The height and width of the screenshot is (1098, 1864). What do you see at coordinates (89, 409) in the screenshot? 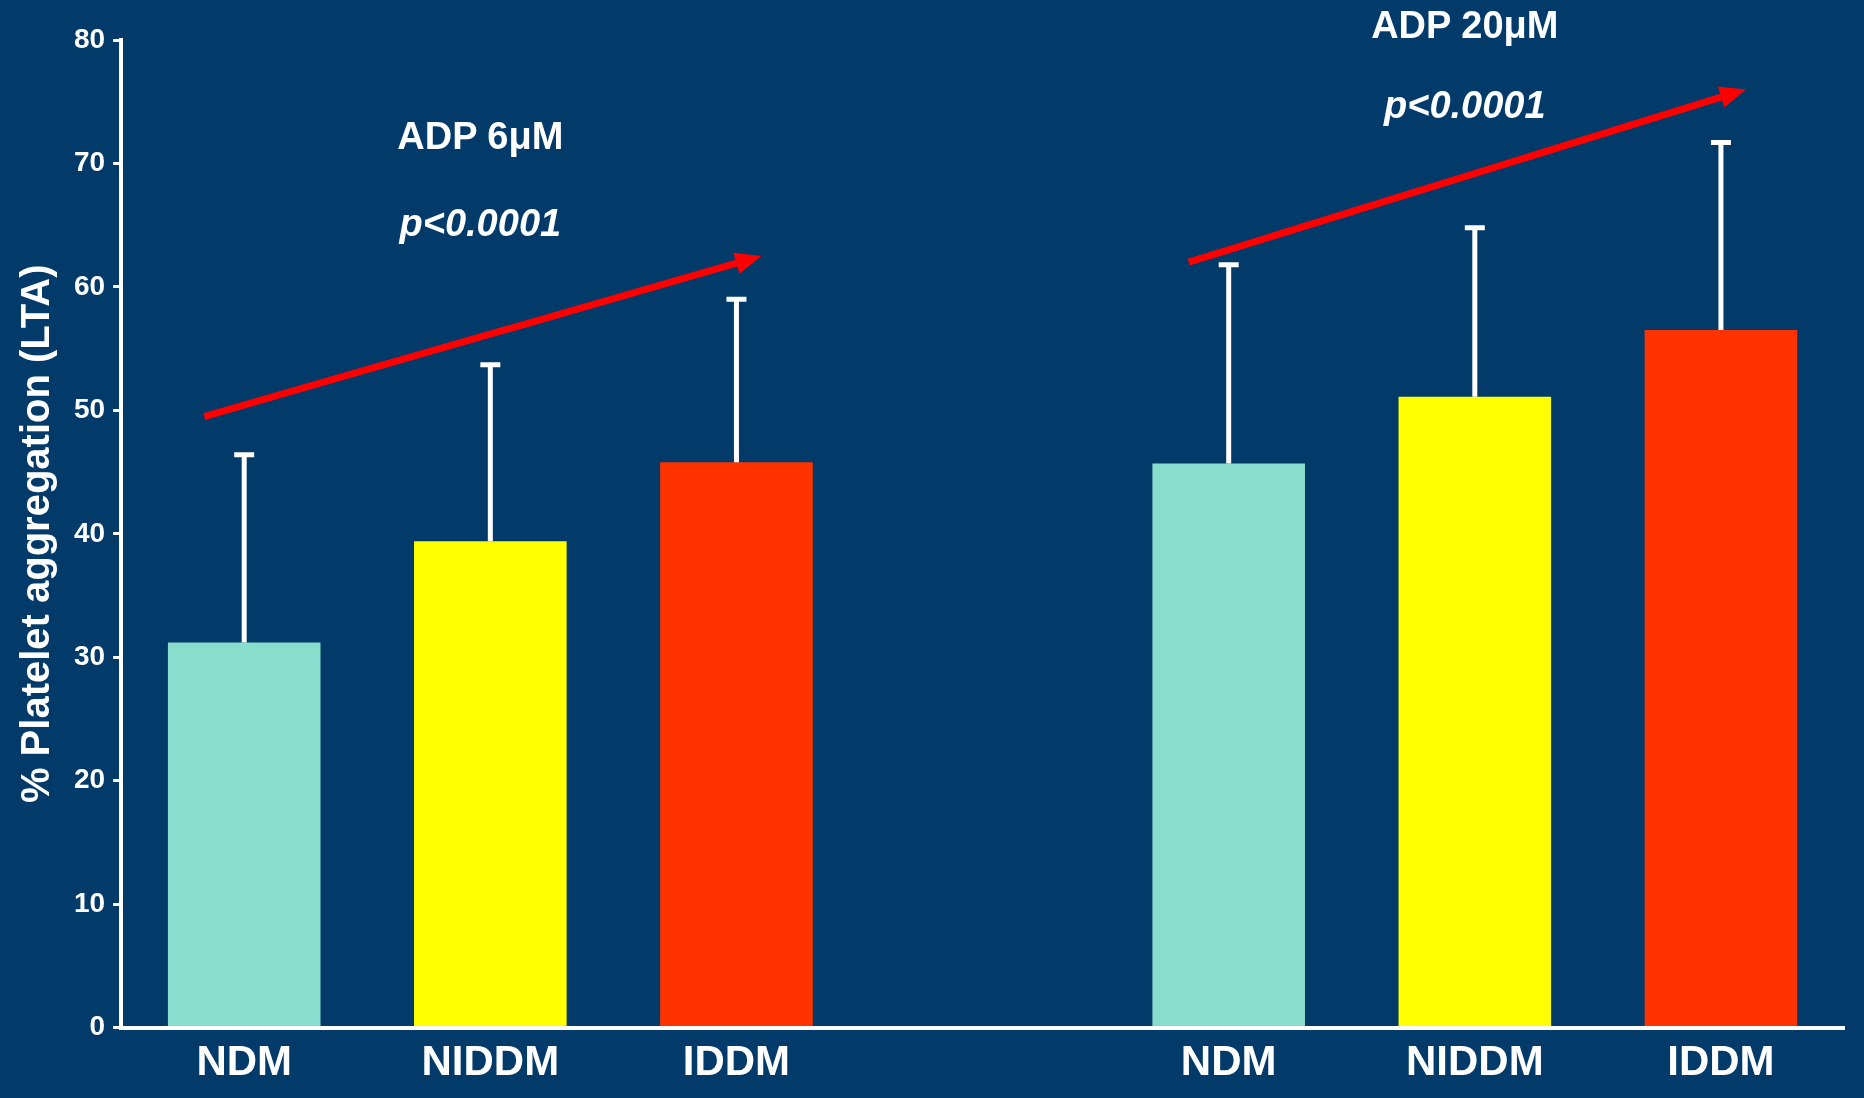
I see `y-tick-label: 50` at bounding box center [89, 409].